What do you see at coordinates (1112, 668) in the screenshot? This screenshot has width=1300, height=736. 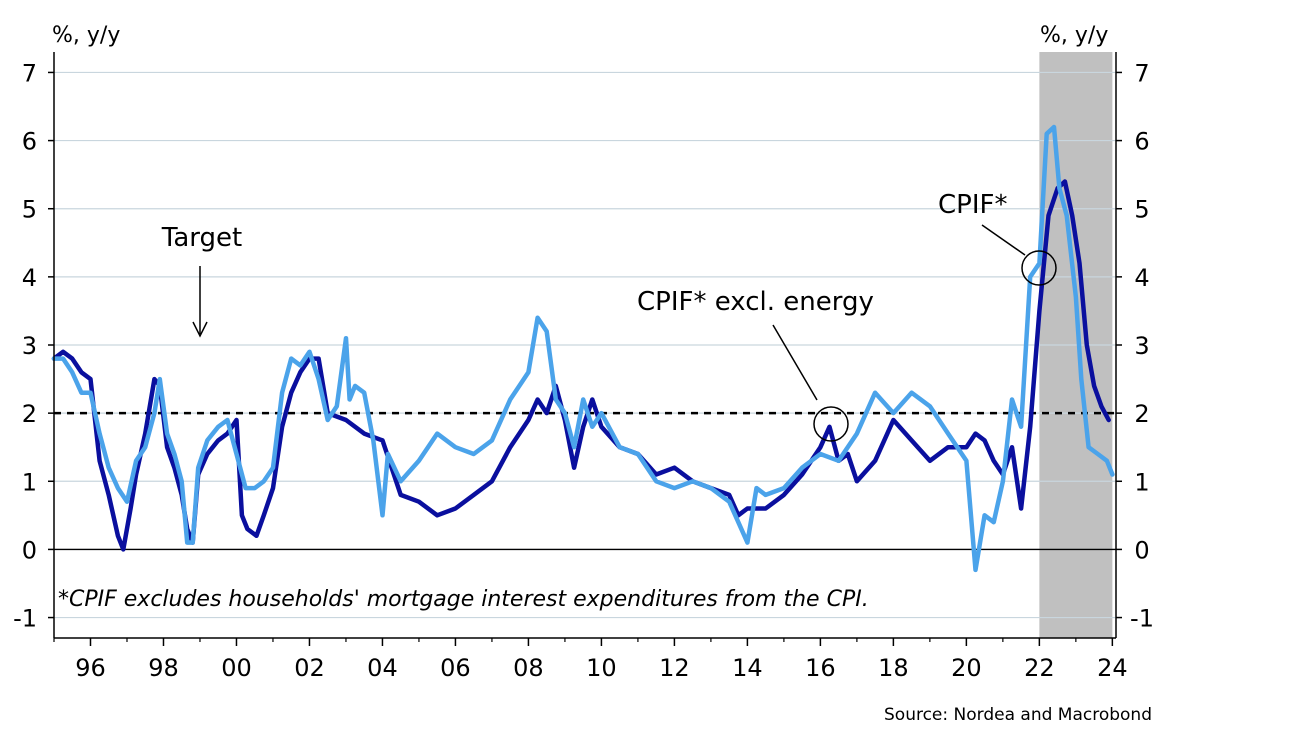 I see `x-tick-label: 24` at bounding box center [1112, 668].